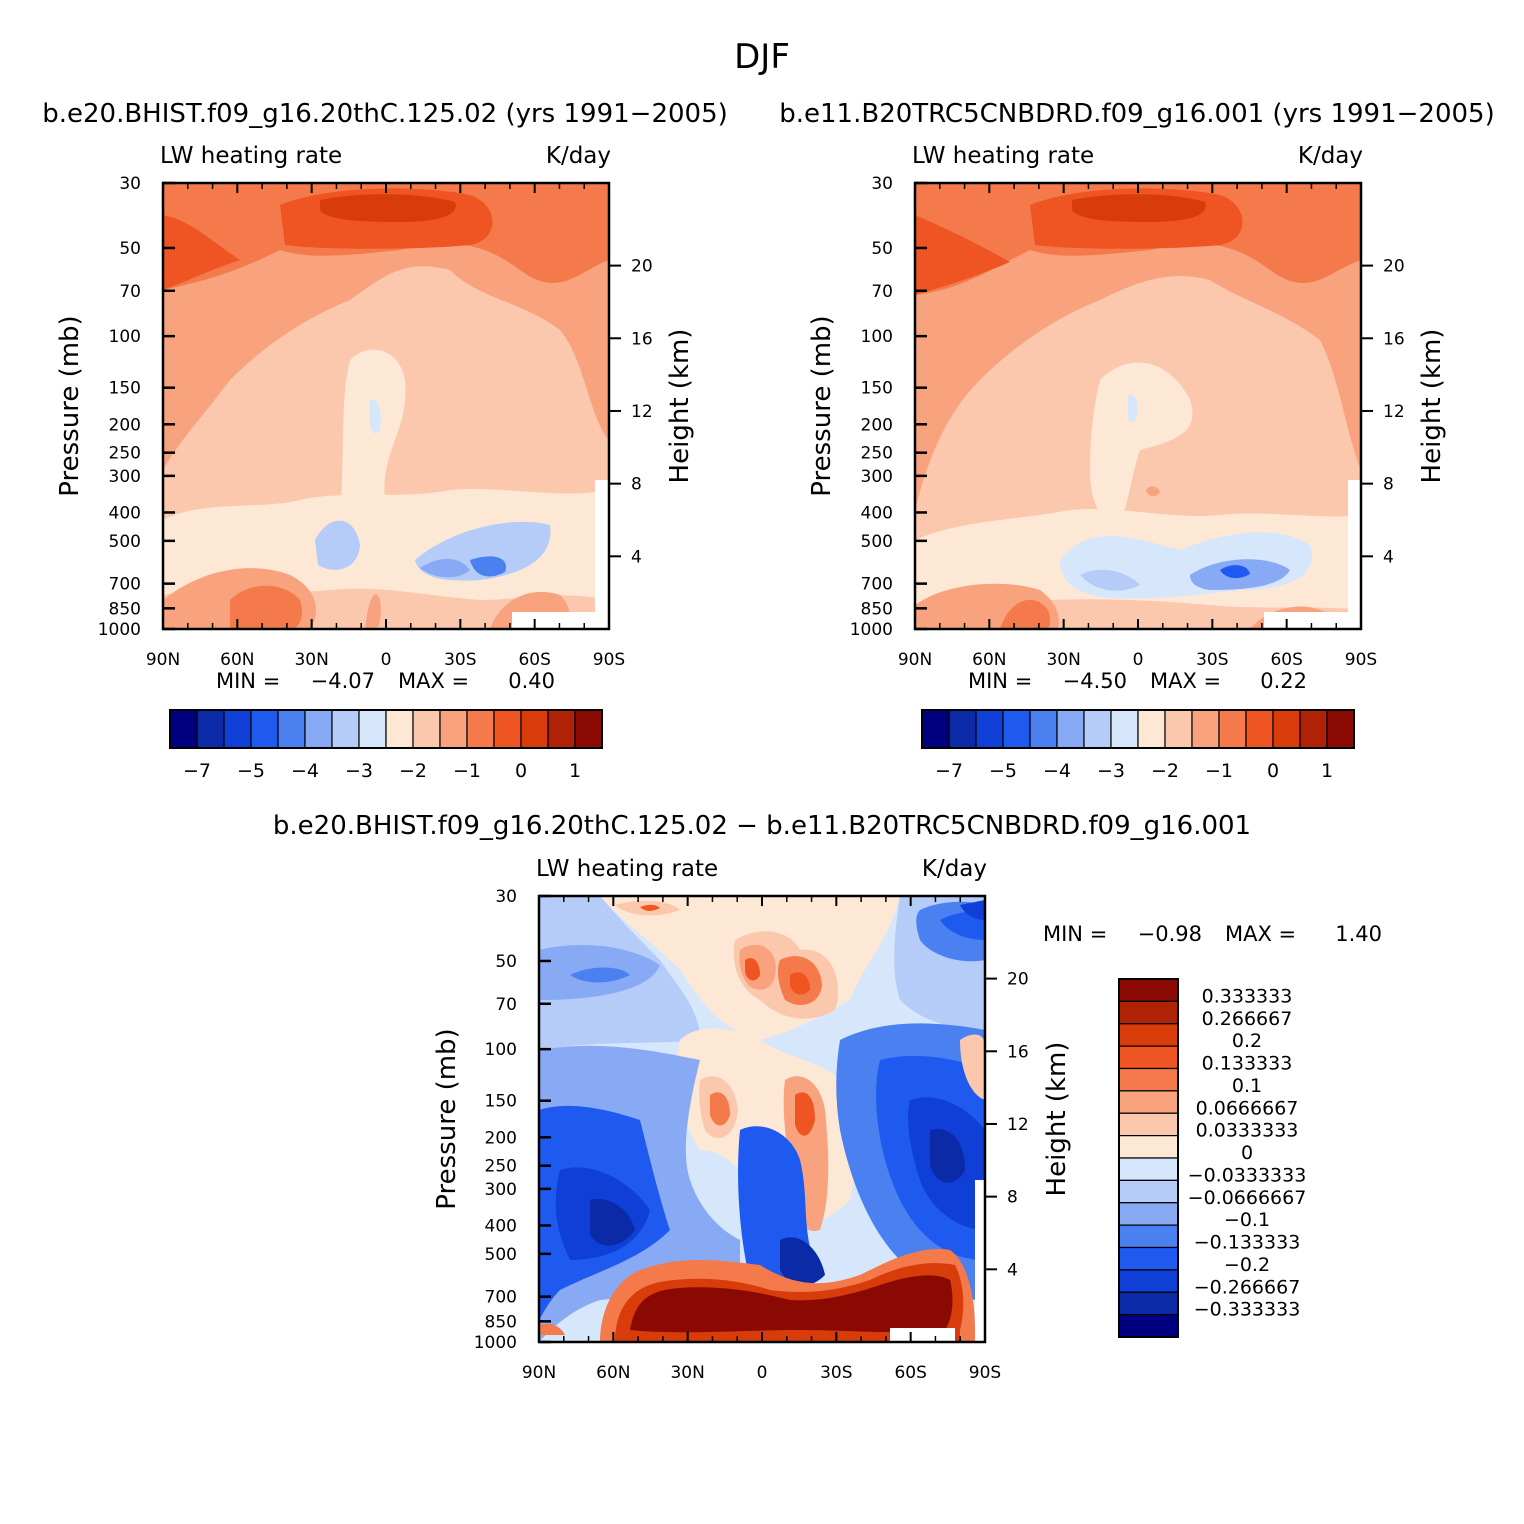  What do you see at coordinates (248, 681) in the screenshot?
I see `panel1-min-label: MIN =` at bounding box center [248, 681].